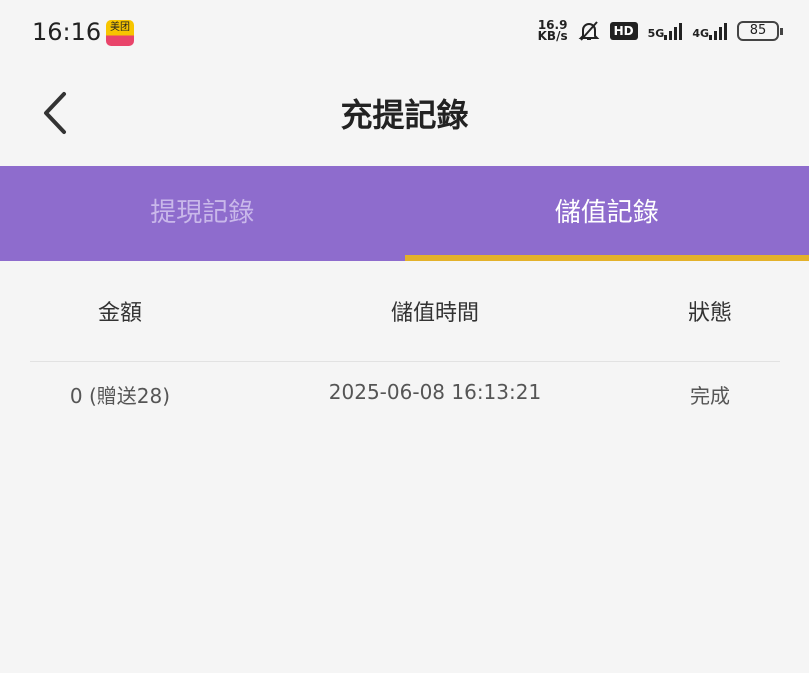 Image resolution: width=809 pixels, height=673 pixels. What do you see at coordinates (623, 31) in the screenshot?
I see `hd-icon: HD` at bounding box center [623, 31].